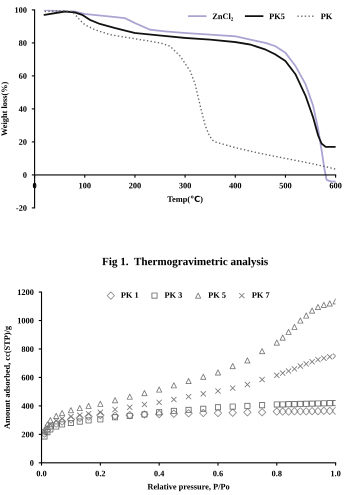 This screenshot has height=495, width=346. What do you see at coordinates (28, 349) in the screenshot?
I see `y-tick-label: 800` at bounding box center [28, 349].